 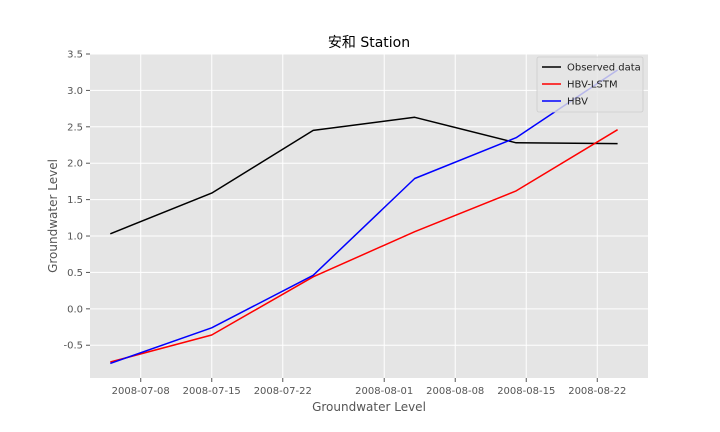 What do you see at coordinates (75, 127) in the screenshot?
I see `y-tick-label: 2.5` at bounding box center [75, 127].